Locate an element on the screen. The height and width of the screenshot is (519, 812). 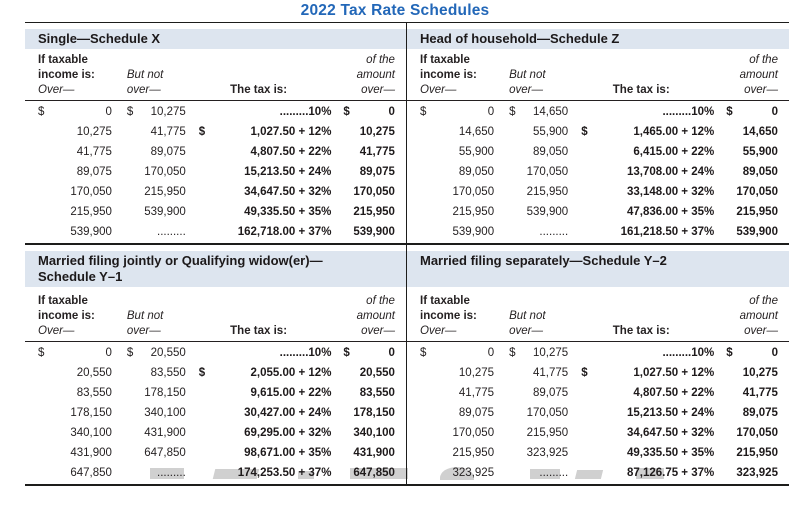
table-row: 89,075 170,050 15,213.50 + 24% 89,075 is located at coordinates (599, 414).